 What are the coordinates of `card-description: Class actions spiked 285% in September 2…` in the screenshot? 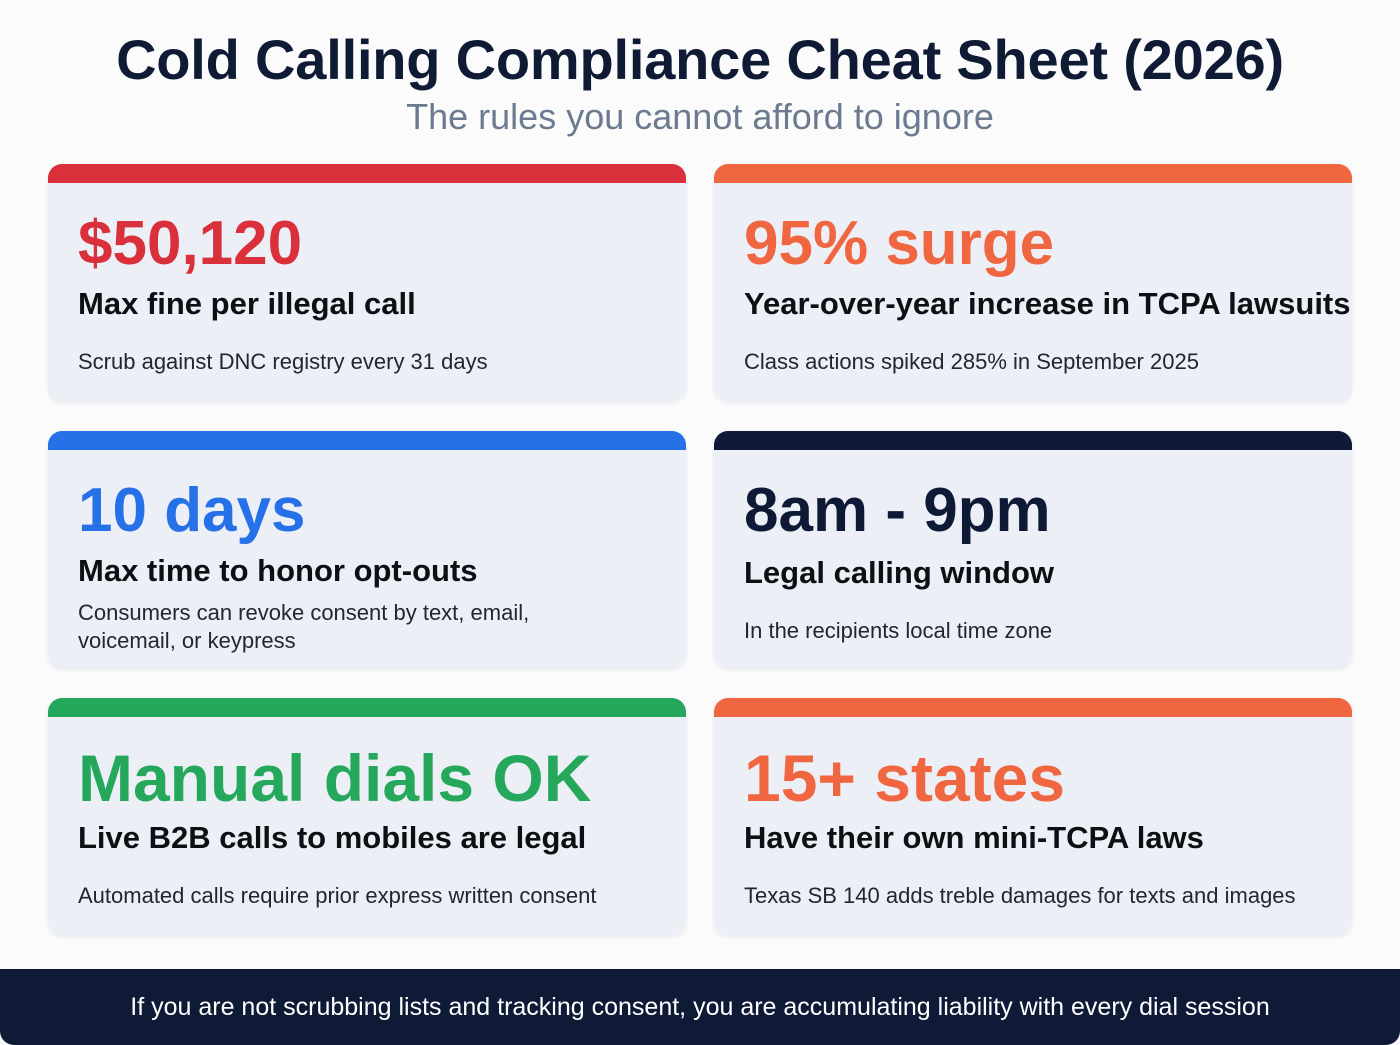 It's located at (971, 361).